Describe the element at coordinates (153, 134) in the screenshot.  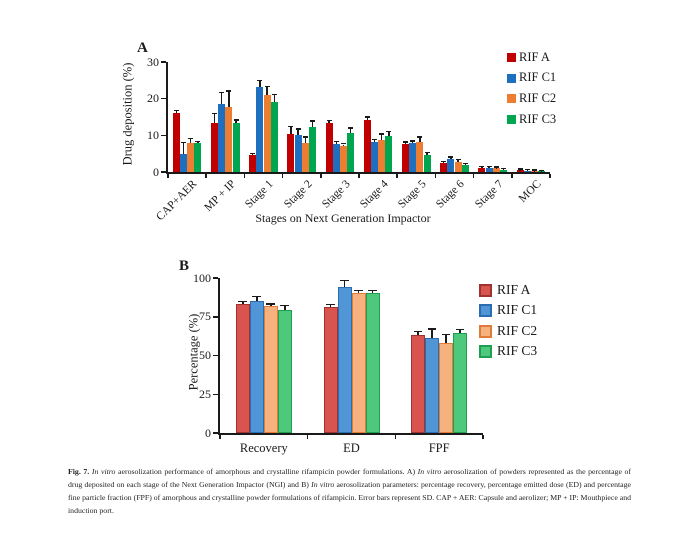
I see `y-tick-label: 10` at that location.